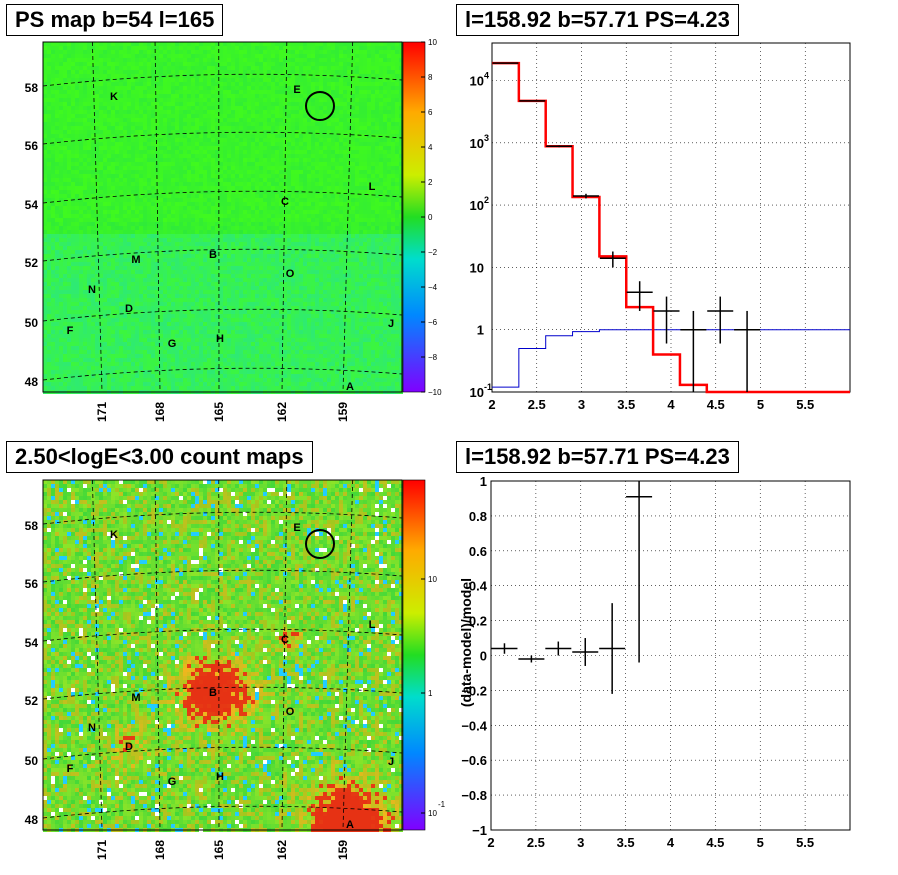 The image size is (898, 875). What do you see at coordinates (479, 830) in the screenshot?
I see `y-tick-label: −1` at bounding box center [479, 830].